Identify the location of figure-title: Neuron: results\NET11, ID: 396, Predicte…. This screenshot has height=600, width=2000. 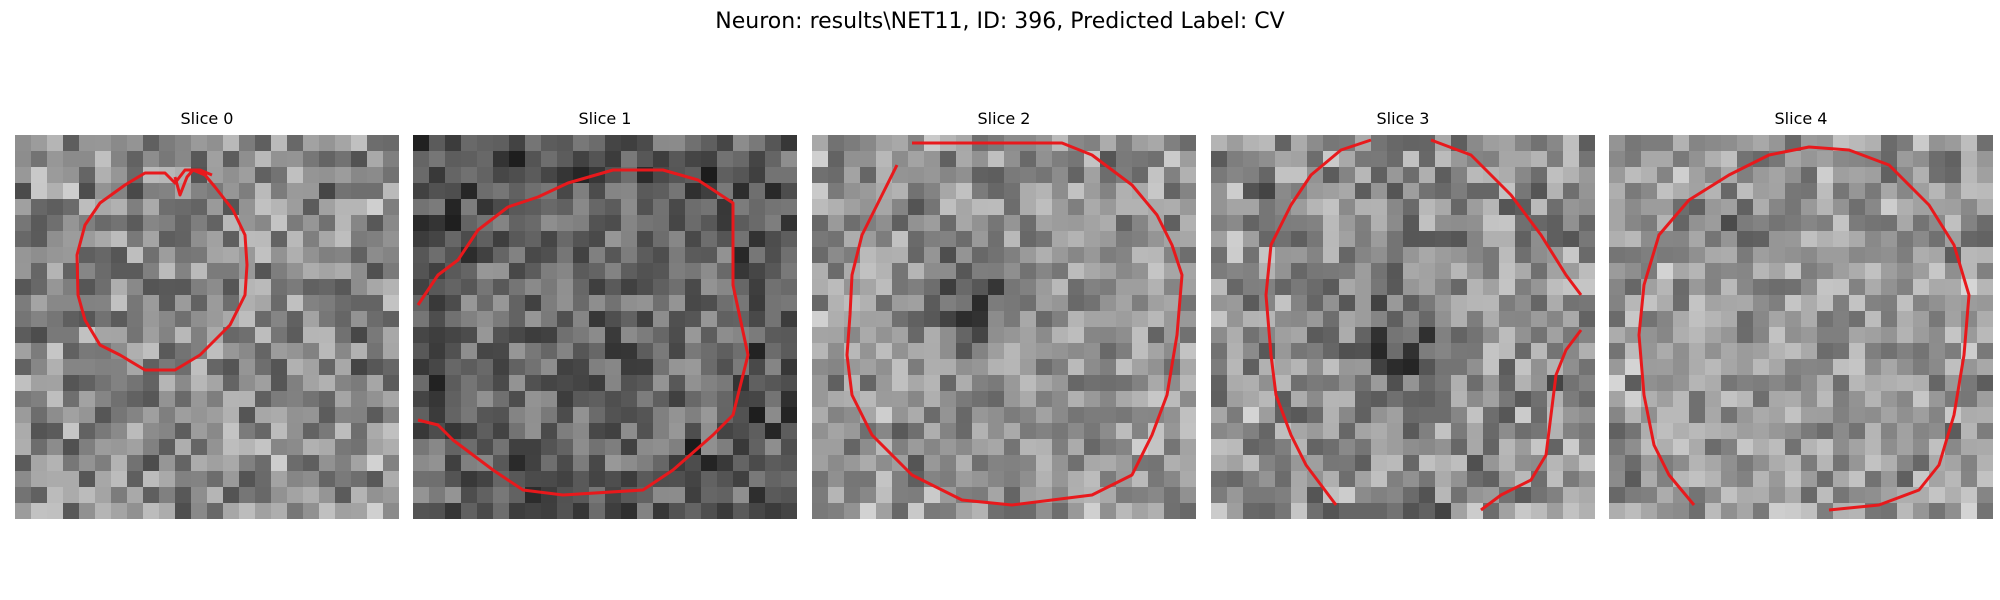
(1000, 21).